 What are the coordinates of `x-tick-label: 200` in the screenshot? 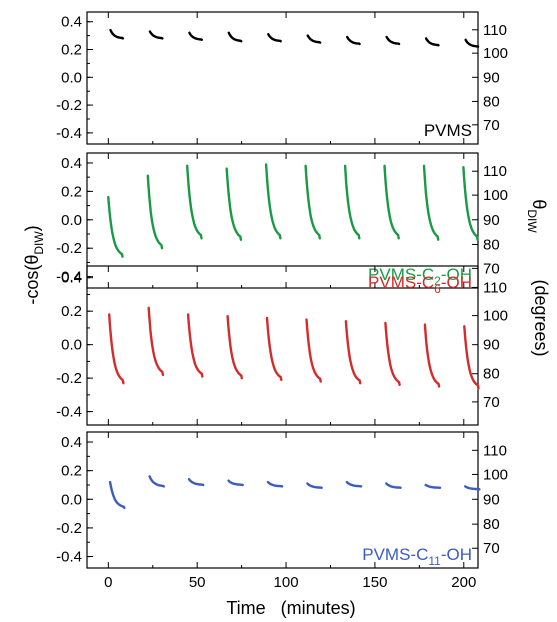 It's located at (463, 582).